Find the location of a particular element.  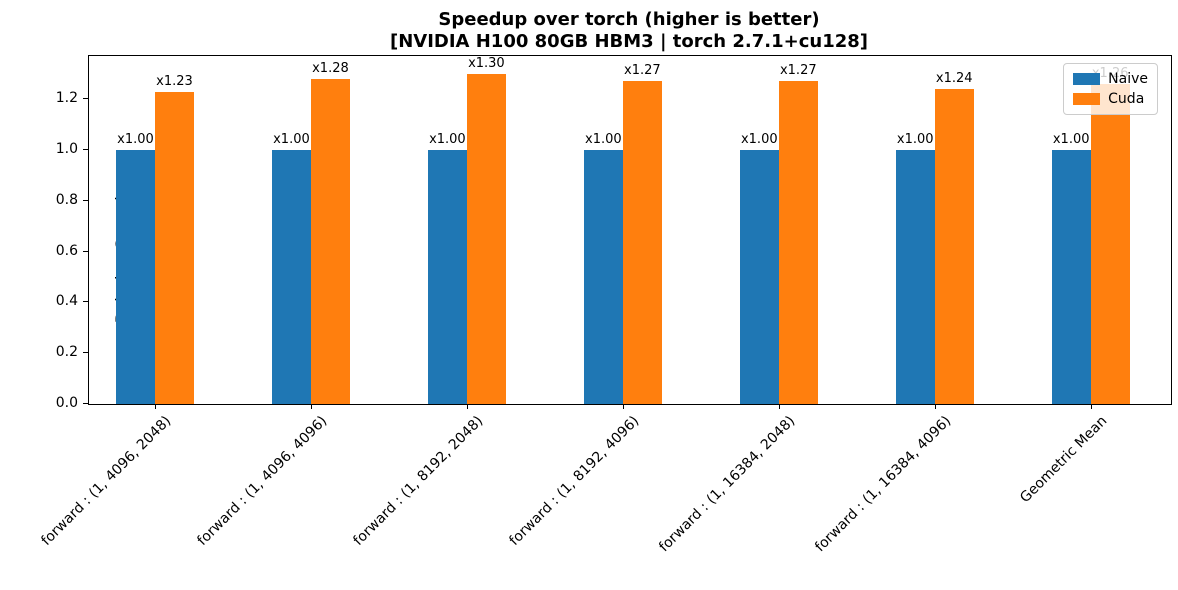

legend-swatch-naive is located at coordinates (1087, 79).